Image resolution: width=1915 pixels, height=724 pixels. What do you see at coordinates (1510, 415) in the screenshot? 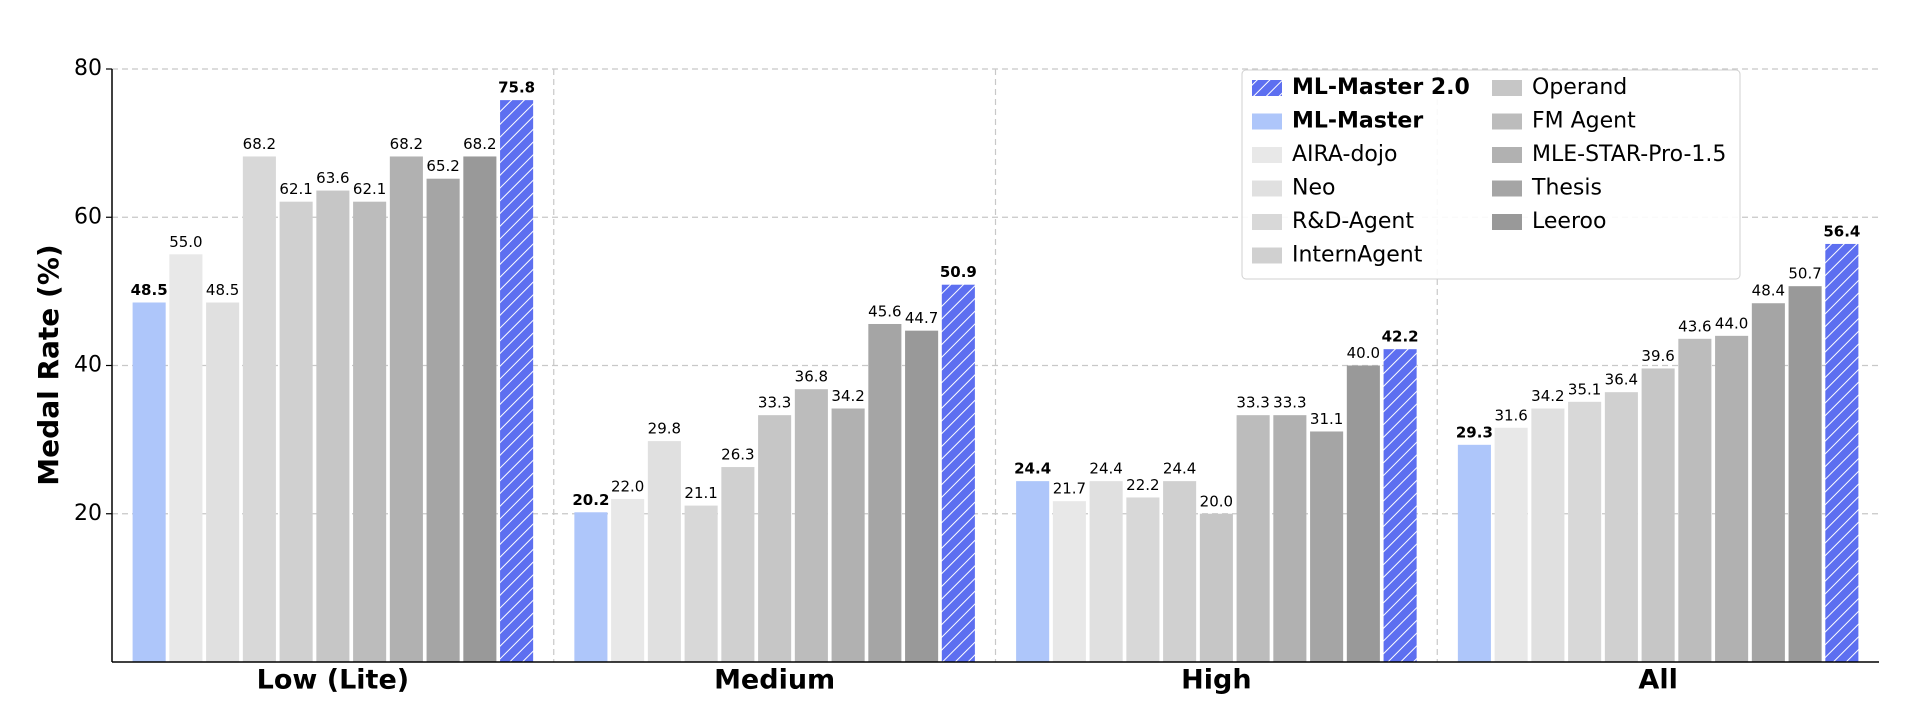
I see `value-label: 31.6` at bounding box center [1510, 415].